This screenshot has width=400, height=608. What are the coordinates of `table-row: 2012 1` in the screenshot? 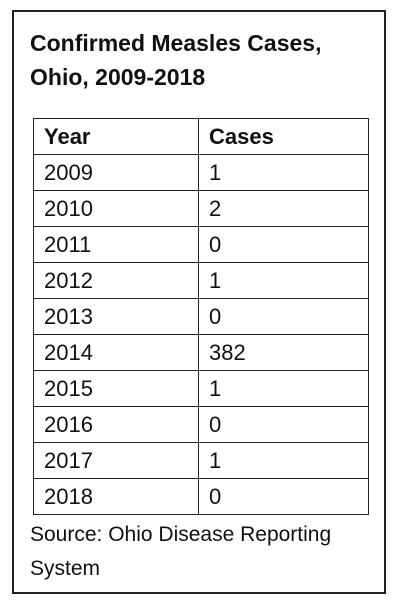 It's located at (201, 280).